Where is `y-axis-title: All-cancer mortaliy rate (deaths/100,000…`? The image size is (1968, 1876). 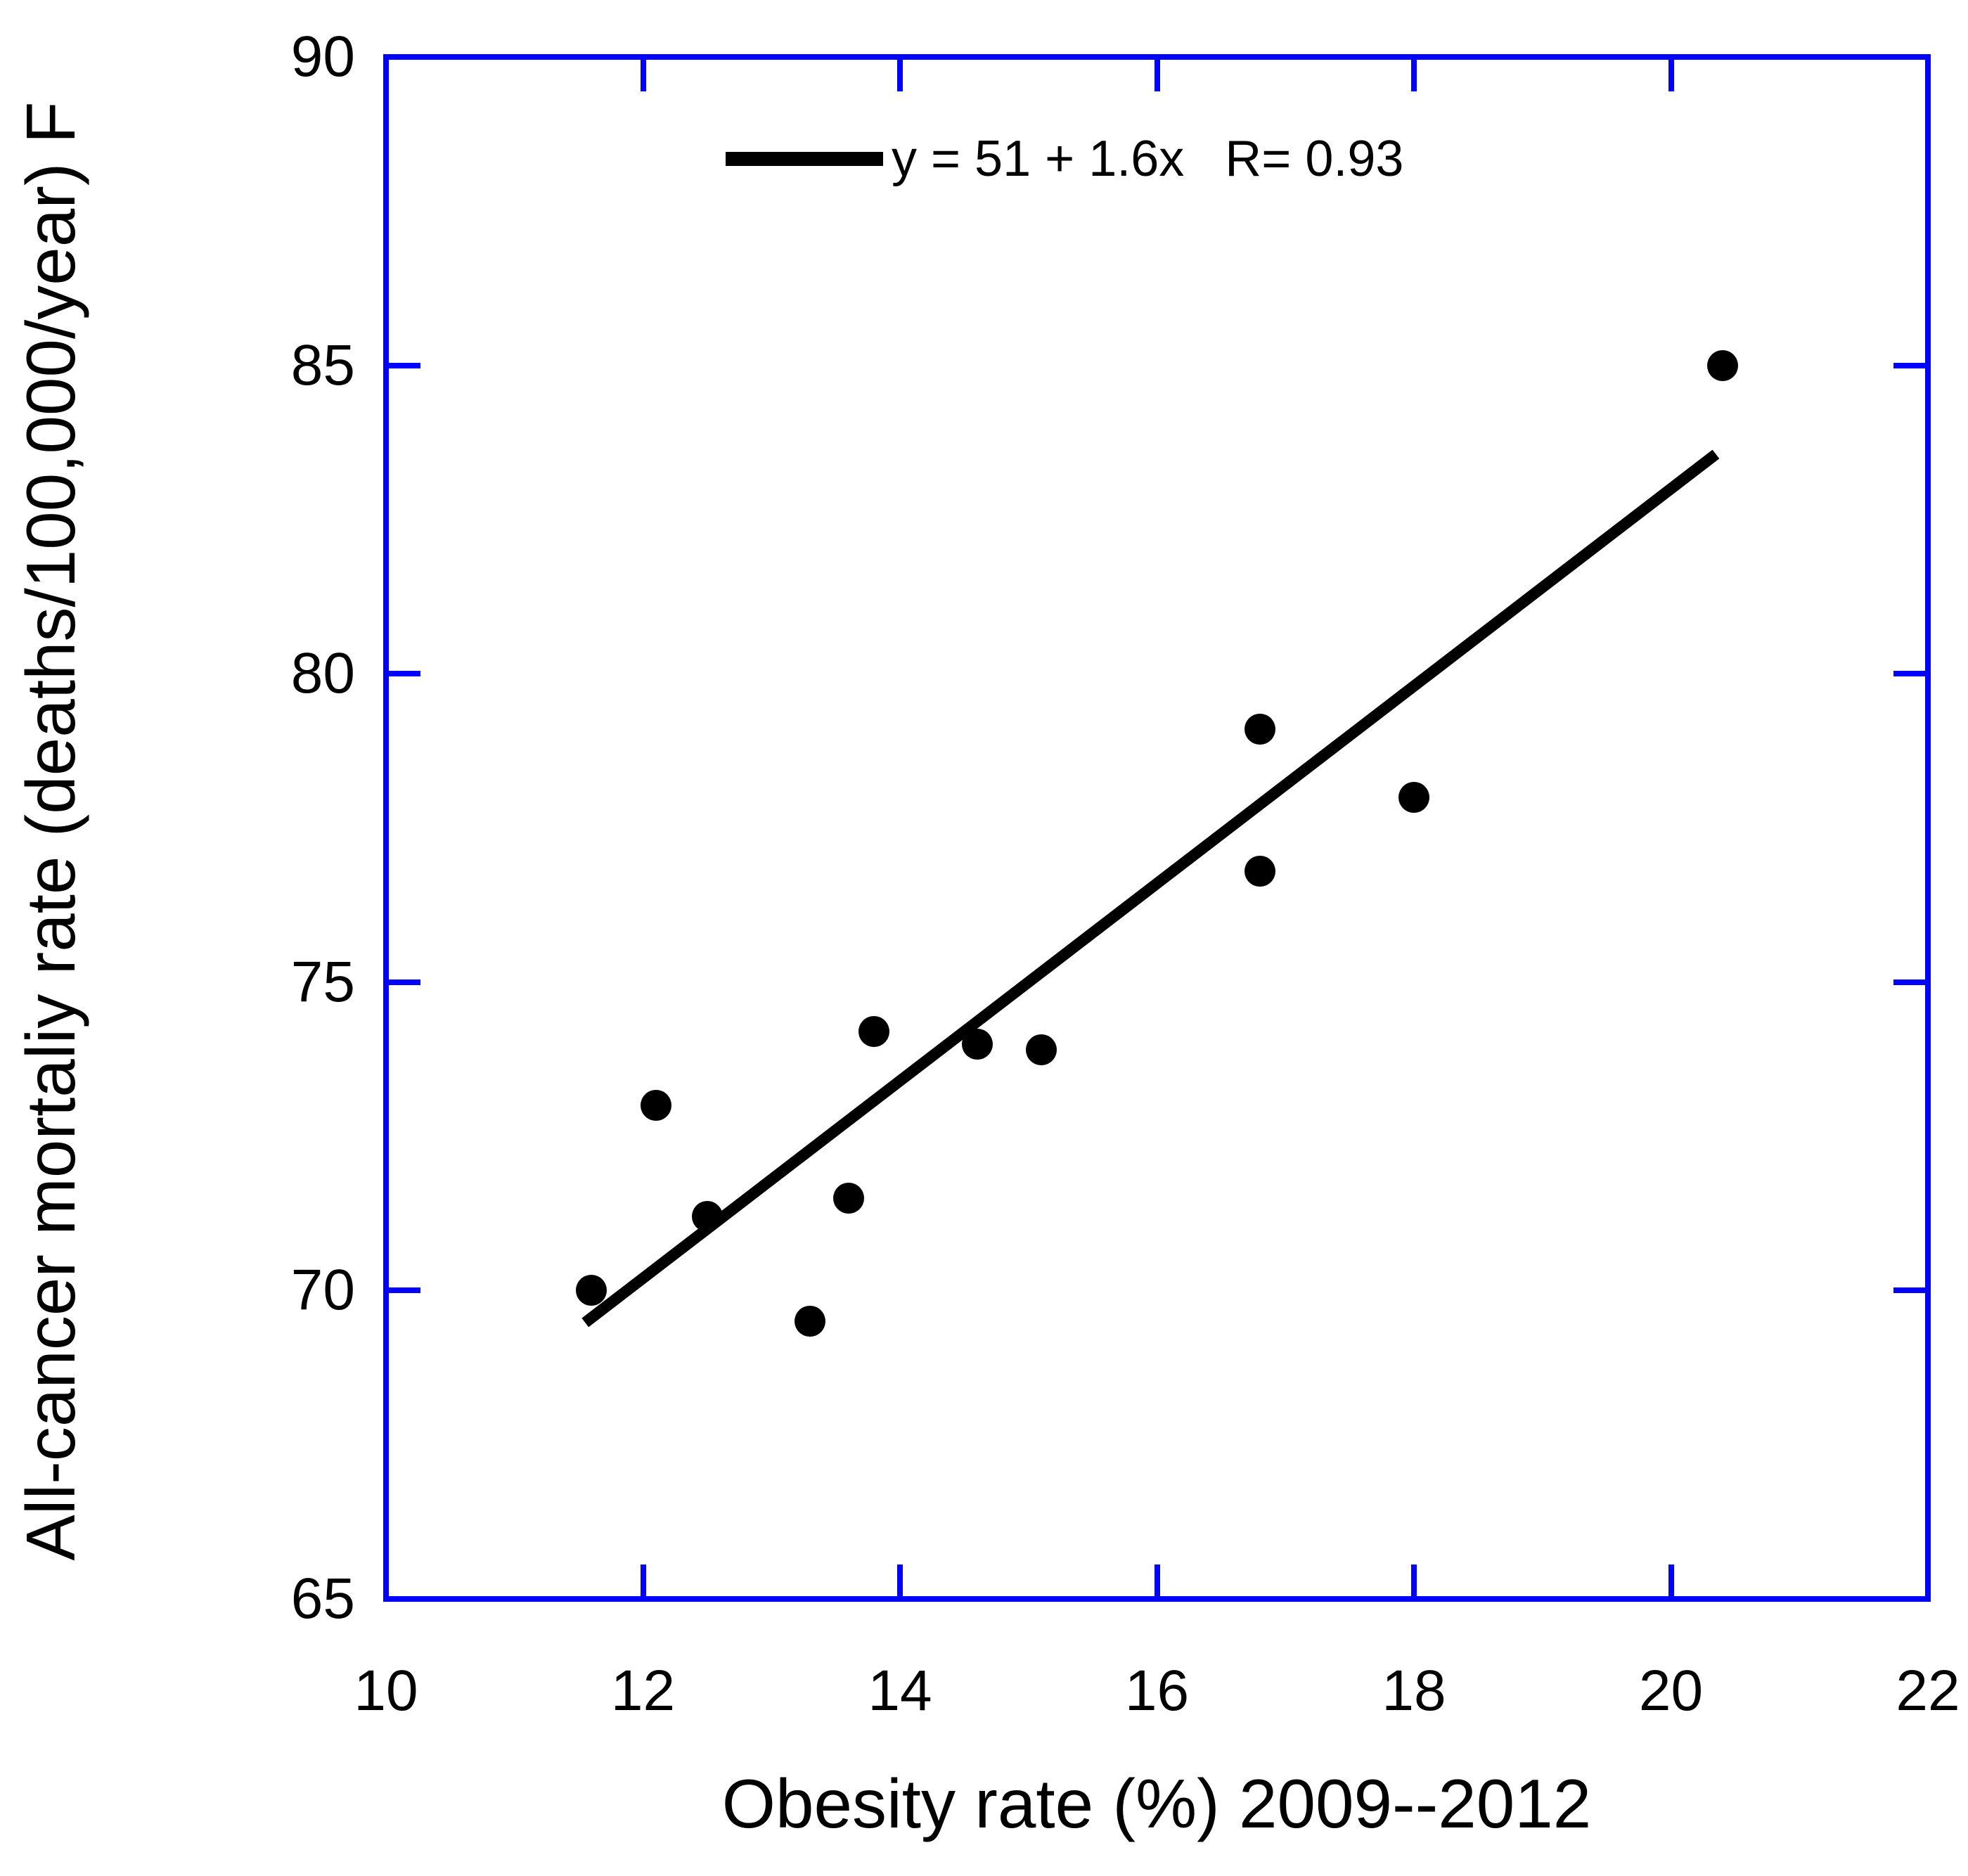 y-axis-title: All-cancer mortaliy rate (deaths/100,000… is located at coordinates (50, 831).